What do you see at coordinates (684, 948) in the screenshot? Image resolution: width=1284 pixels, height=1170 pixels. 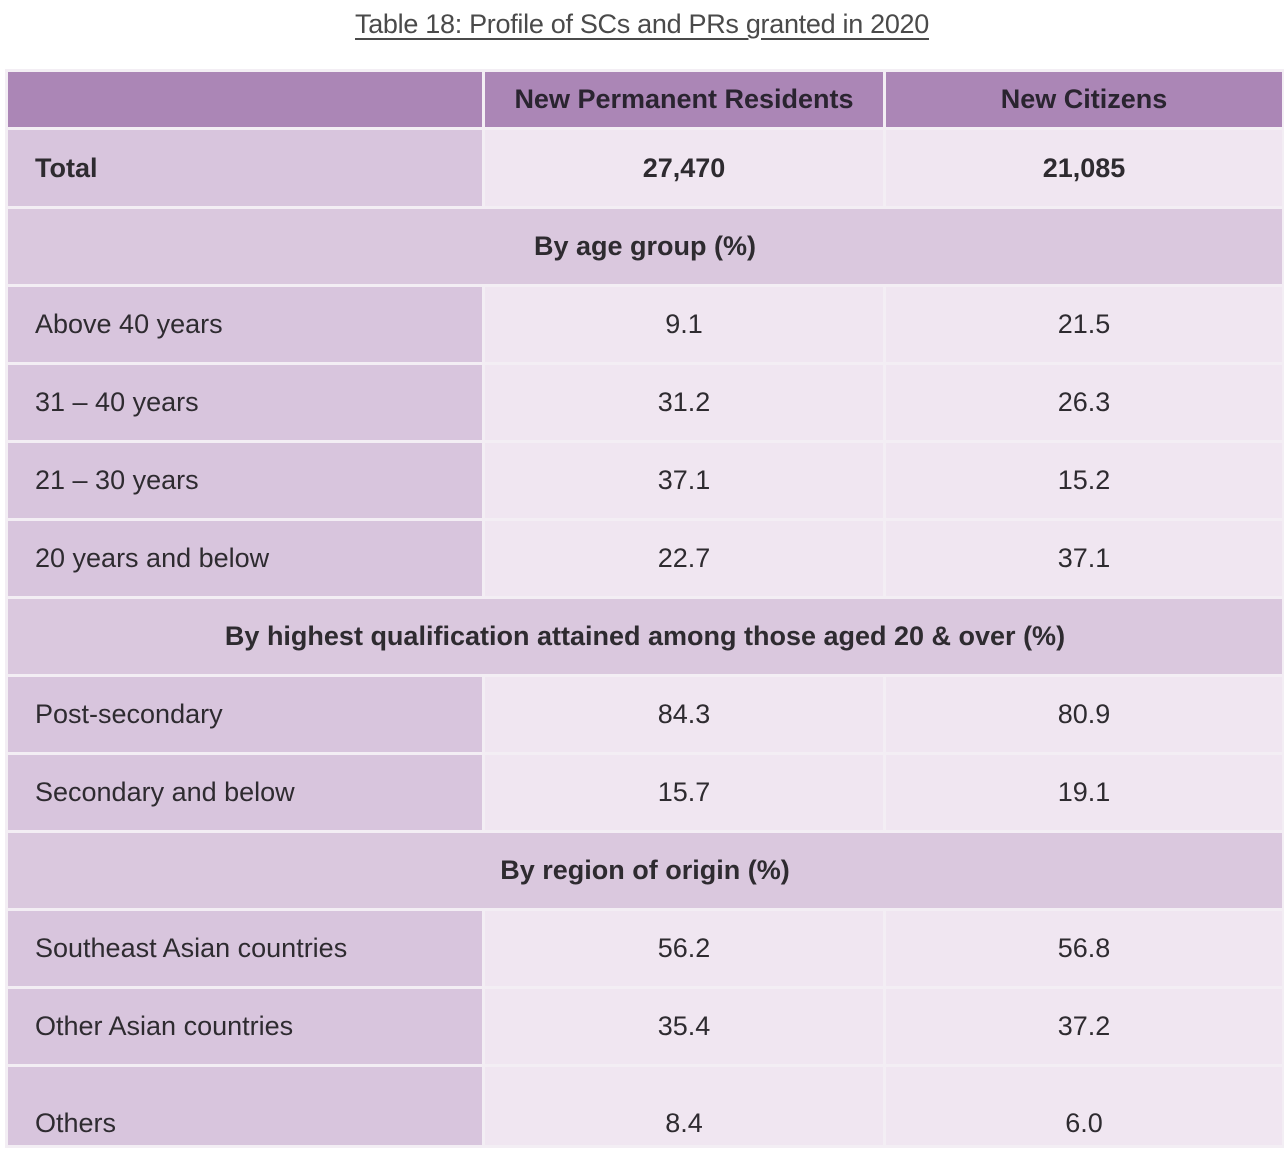 I see `pr-value: 56.2` at bounding box center [684, 948].